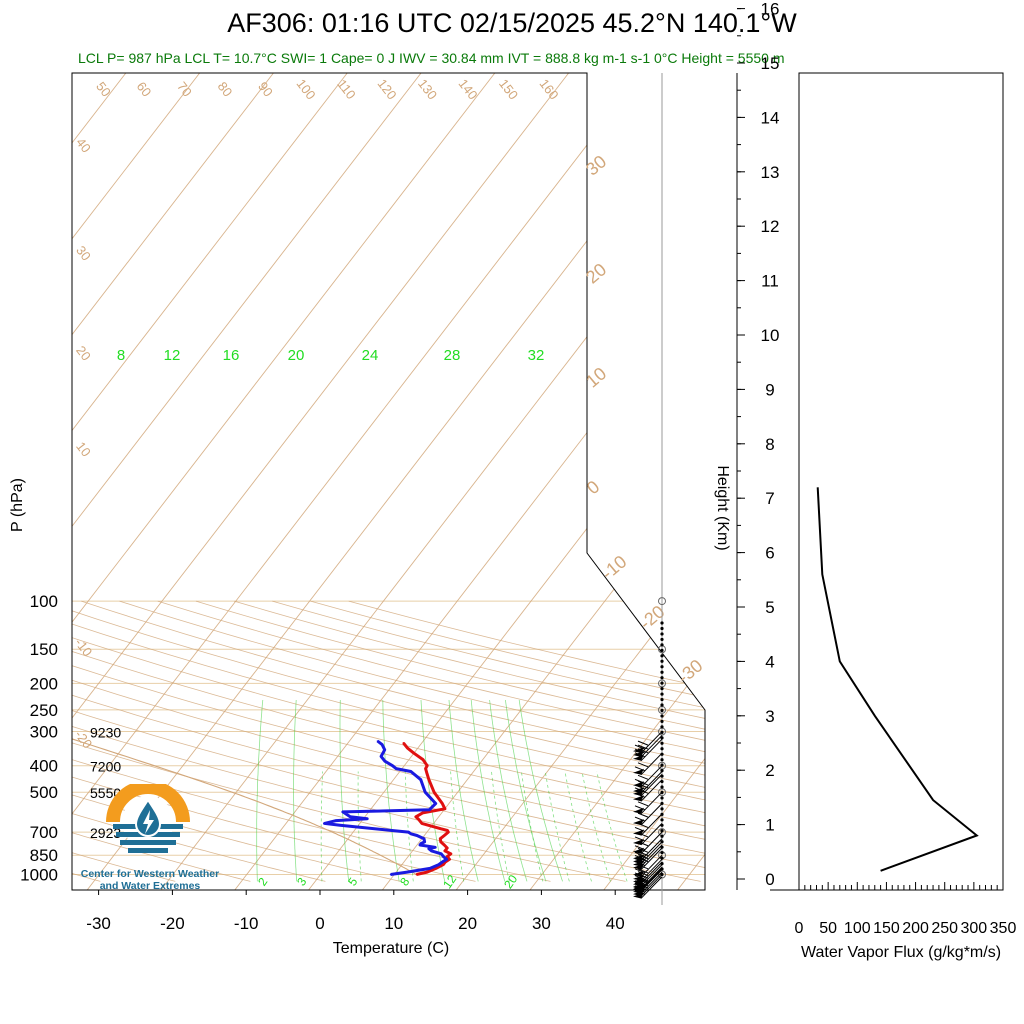  I want to click on flux-tick-label: 150, so click(886, 928).